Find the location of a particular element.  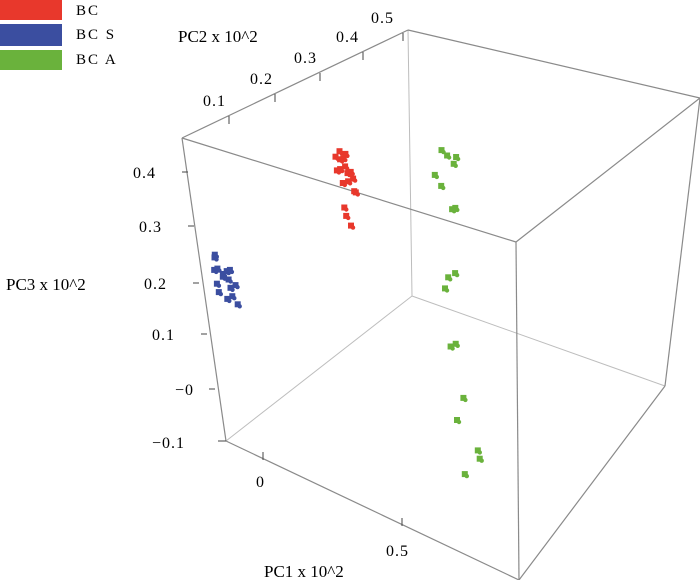

edge-bottom-right is located at coordinates (592, 482).